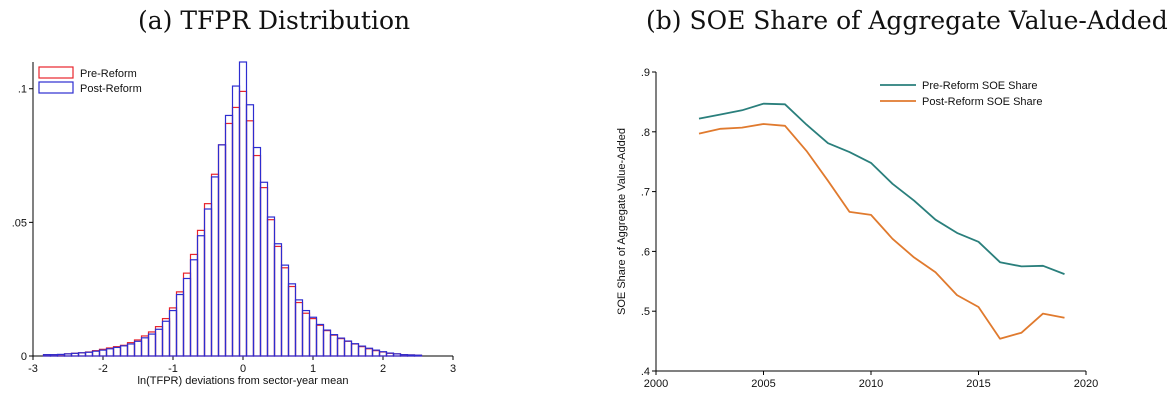 The height and width of the screenshot is (394, 1172). What do you see at coordinates (645, 193) in the screenshot?
I see `y-tick-label: .7` at bounding box center [645, 193].